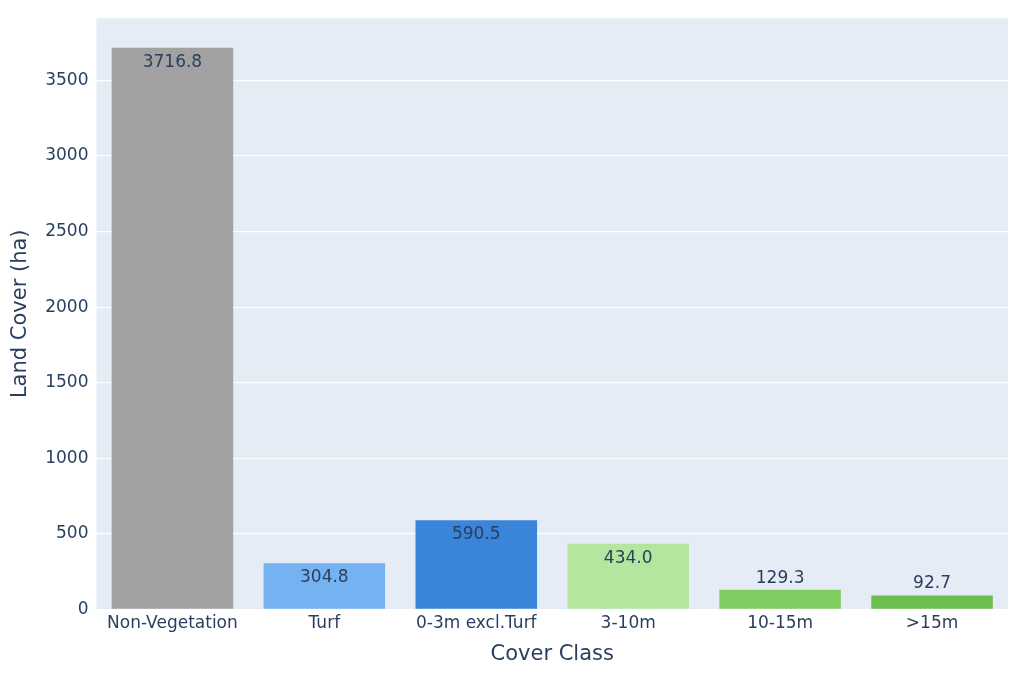 Image resolution: width=1012 pixels, height=677 pixels. What do you see at coordinates (780, 576) in the screenshot?
I see `data-label: 129.3` at bounding box center [780, 576].